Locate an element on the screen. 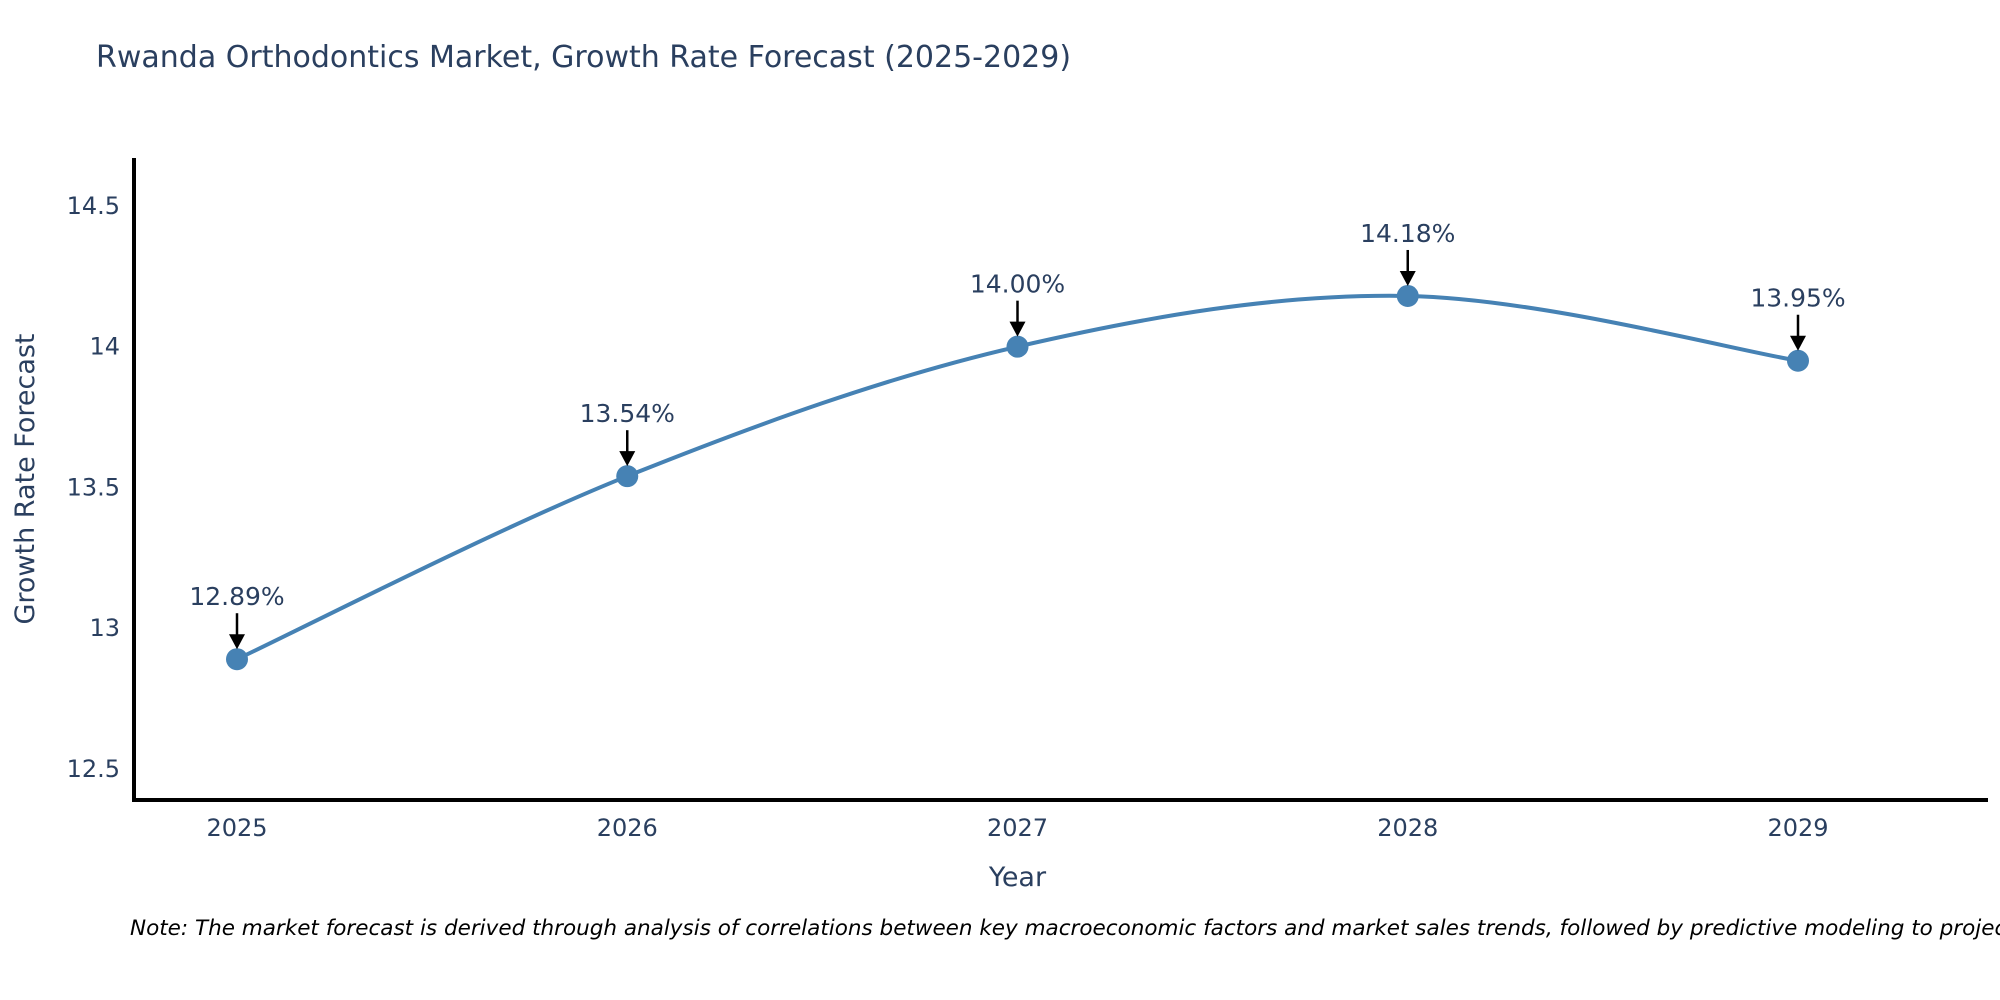 Image resolution: width=2000 pixels, height=1000 pixels. x-tick-label: 2026 is located at coordinates (627, 828).